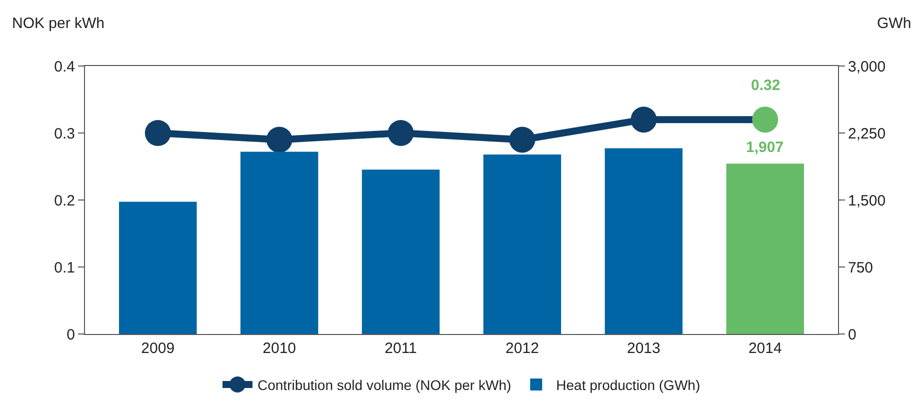  I want to click on y-tick-label: 0.4, so click(64, 67).